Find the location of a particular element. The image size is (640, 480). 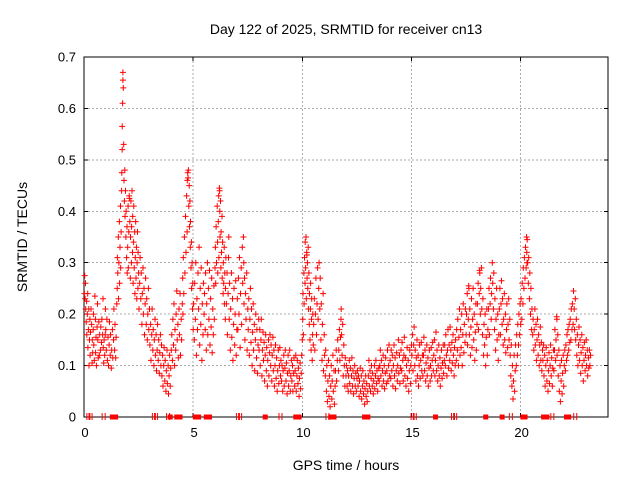

y-axis-label: SRMTID / TECUs is located at coordinates (22, 237).